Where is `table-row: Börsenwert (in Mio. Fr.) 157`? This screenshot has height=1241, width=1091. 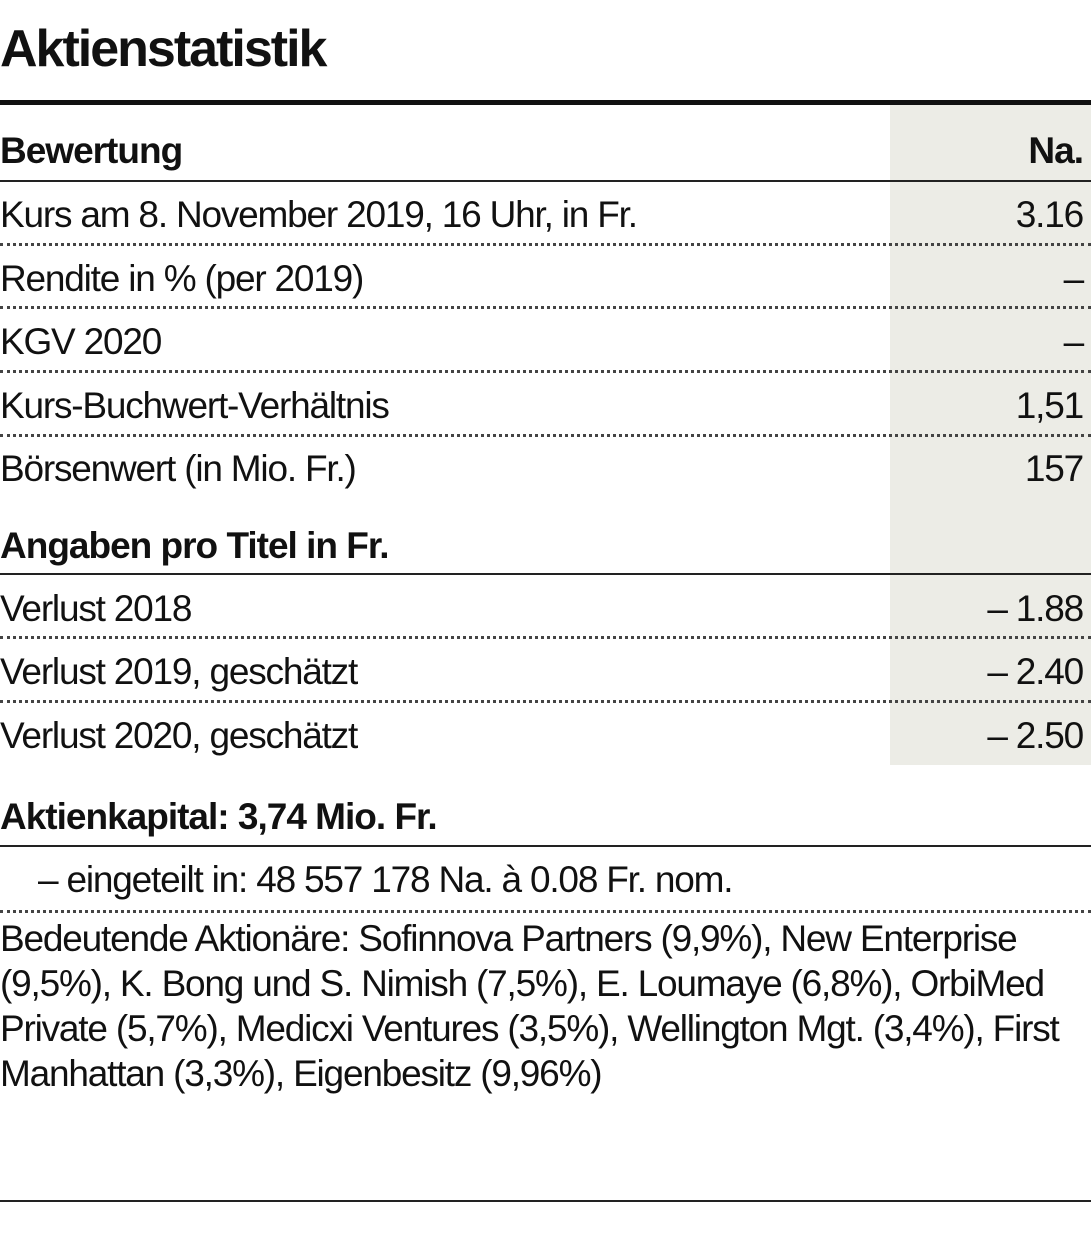 table-row: Börsenwert (in Mio. Fr.) 157 is located at coordinates (545, 470).